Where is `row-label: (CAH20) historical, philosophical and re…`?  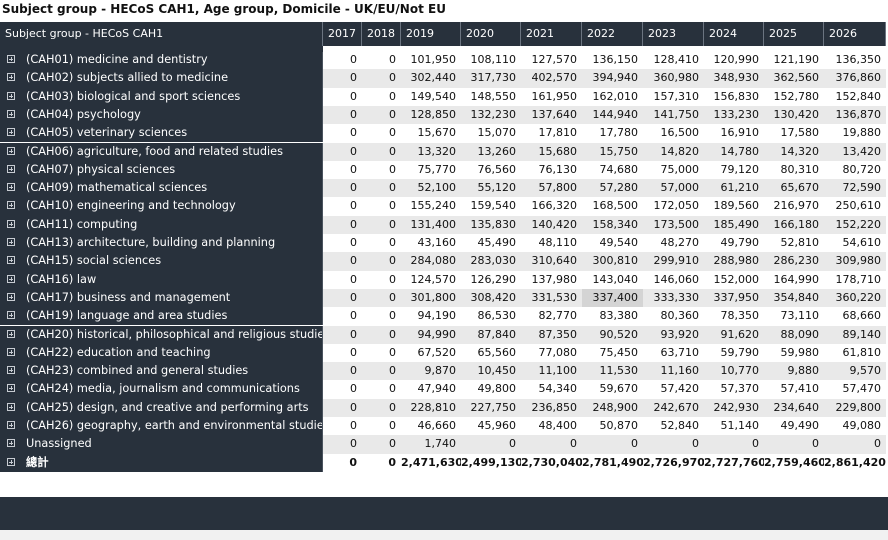
row-label: (CAH20) historical, philosophical and re… is located at coordinates (161, 335).